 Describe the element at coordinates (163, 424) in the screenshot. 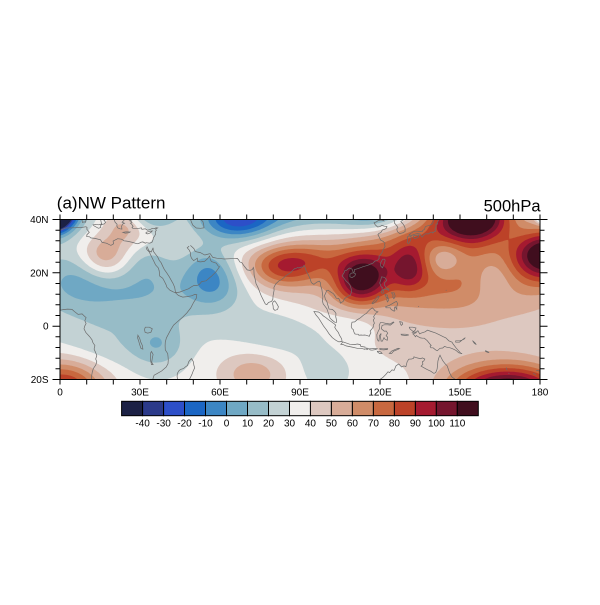

I see `svg-text: -30` at that location.